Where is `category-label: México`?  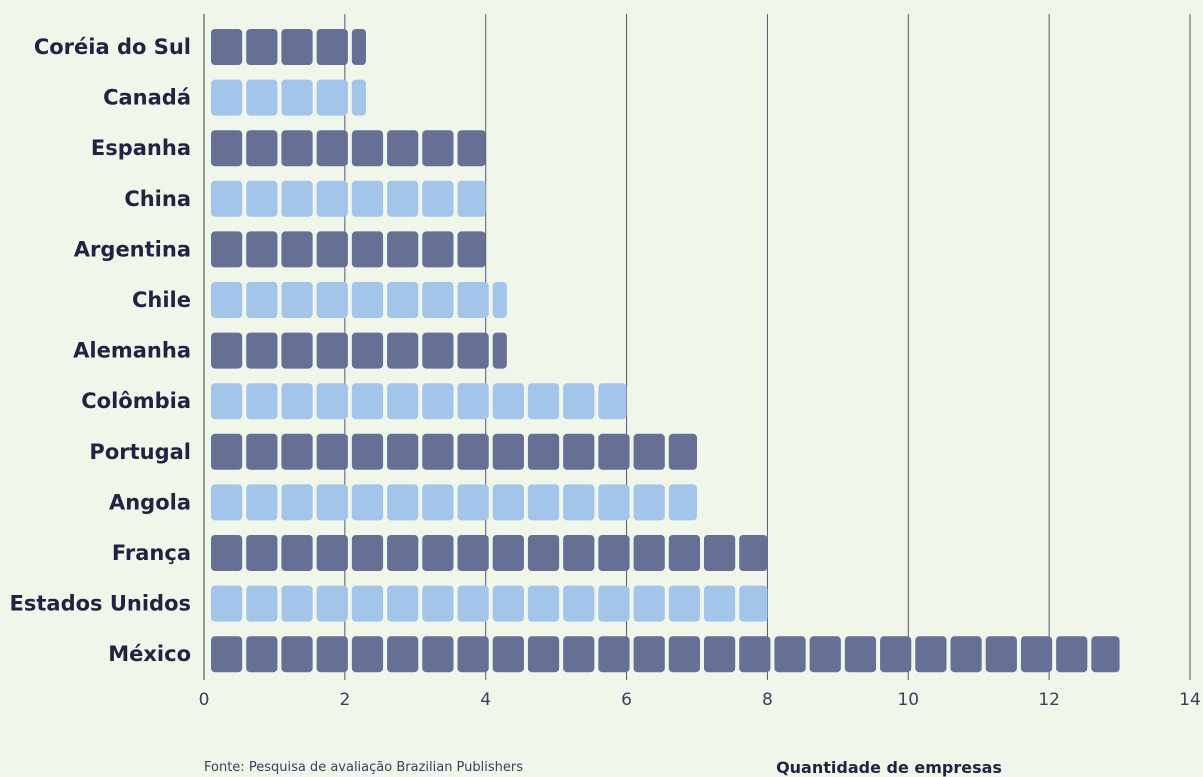
category-label: México is located at coordinates (149, 654).